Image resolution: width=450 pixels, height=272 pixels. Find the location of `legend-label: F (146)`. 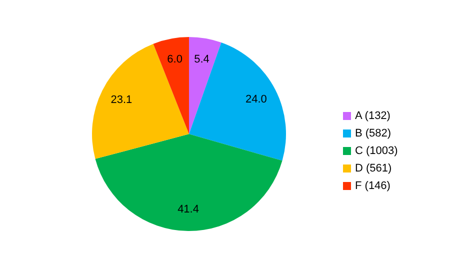

legend-label: F (146) is located at coordinates (372, 186).